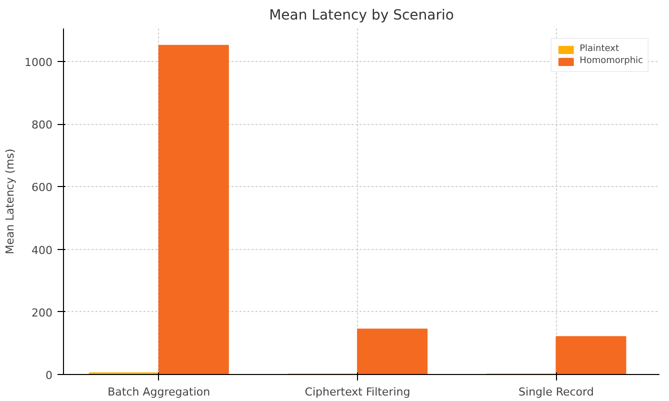 This screenshot has width=669, height=401. What do you see at coordinates (361, 16) in the screenshot?
I see `chart-title: Mean Latency by Scenario` at bounding box center [361, 16].